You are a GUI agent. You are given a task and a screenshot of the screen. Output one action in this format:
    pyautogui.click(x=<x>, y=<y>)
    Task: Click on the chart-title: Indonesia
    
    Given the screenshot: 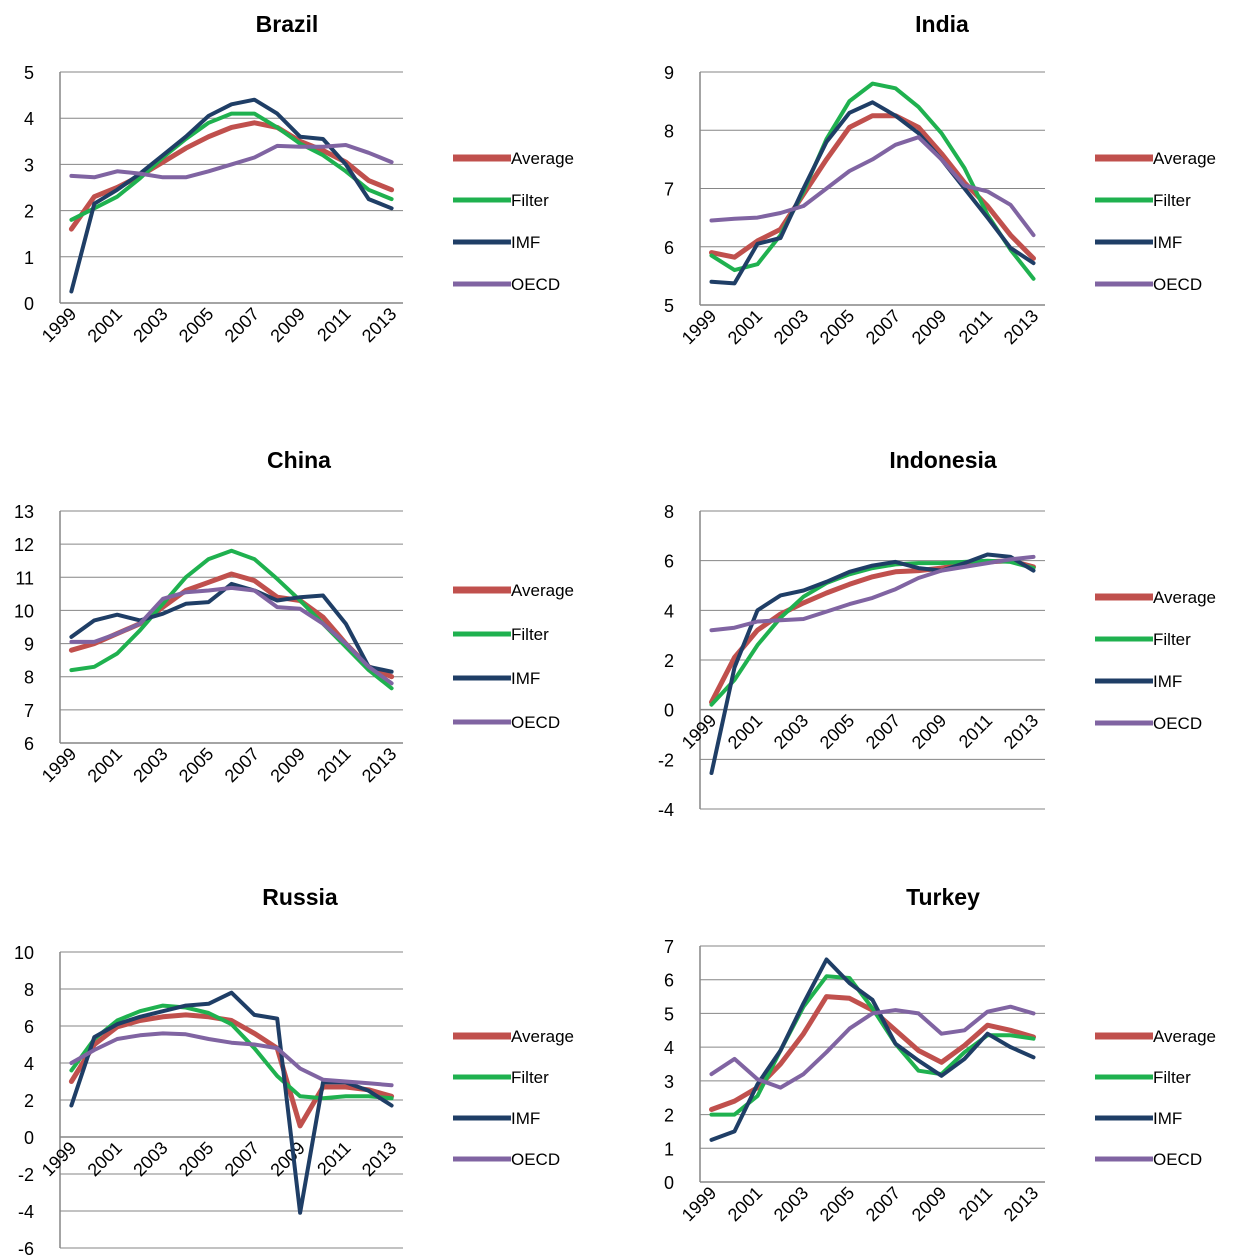 What is the action you would take?
    pyautogui.click(x=943, y=460)
    